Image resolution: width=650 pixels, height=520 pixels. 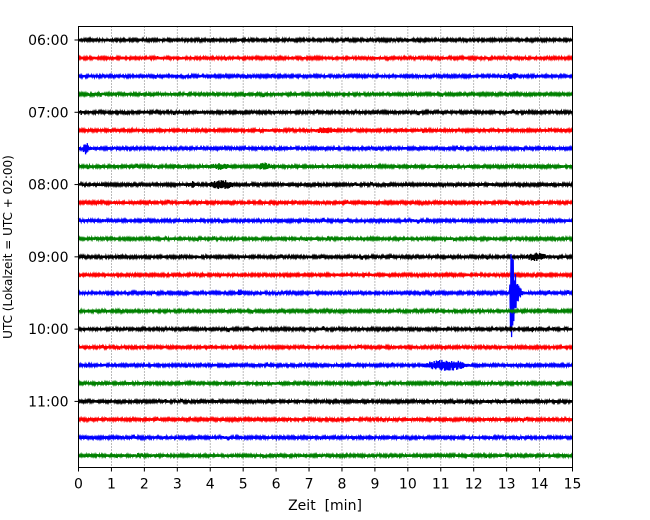 What do you see at coordinates (342, 485) in the screenshot?
I see `x-tick-label: 8` at bounding box center [342, 485].